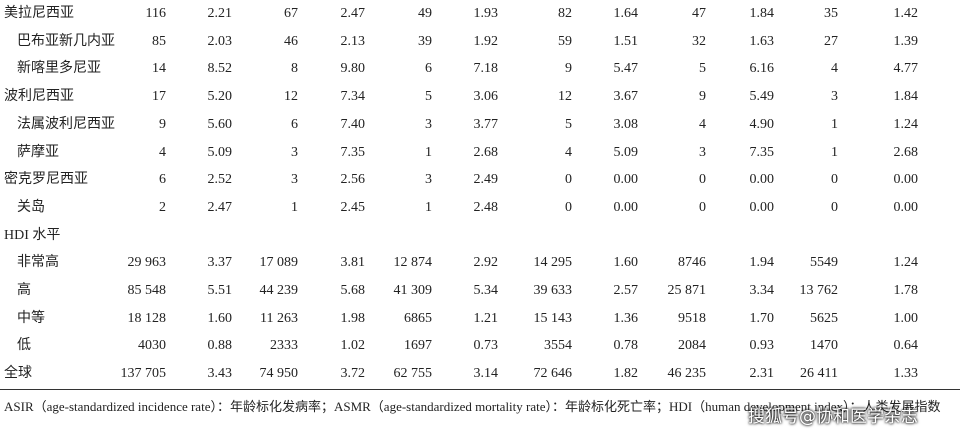 This screenshot has width=960, height=437. What do you see at coordinates (220, 69) in the screenshot?
I see `table-cell: 8.52` at bounding box center [220, 69].